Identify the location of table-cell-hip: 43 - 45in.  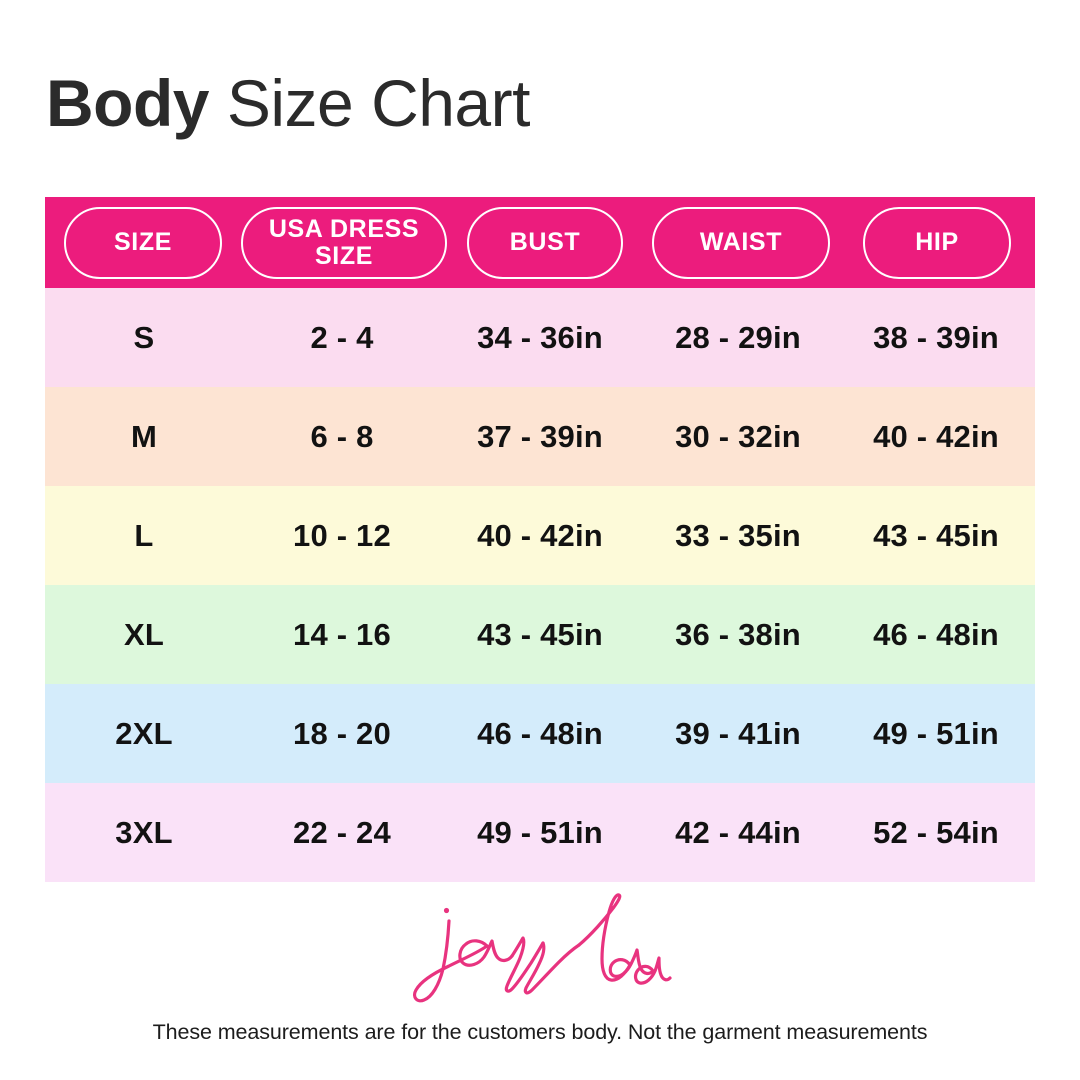
(936, 535).